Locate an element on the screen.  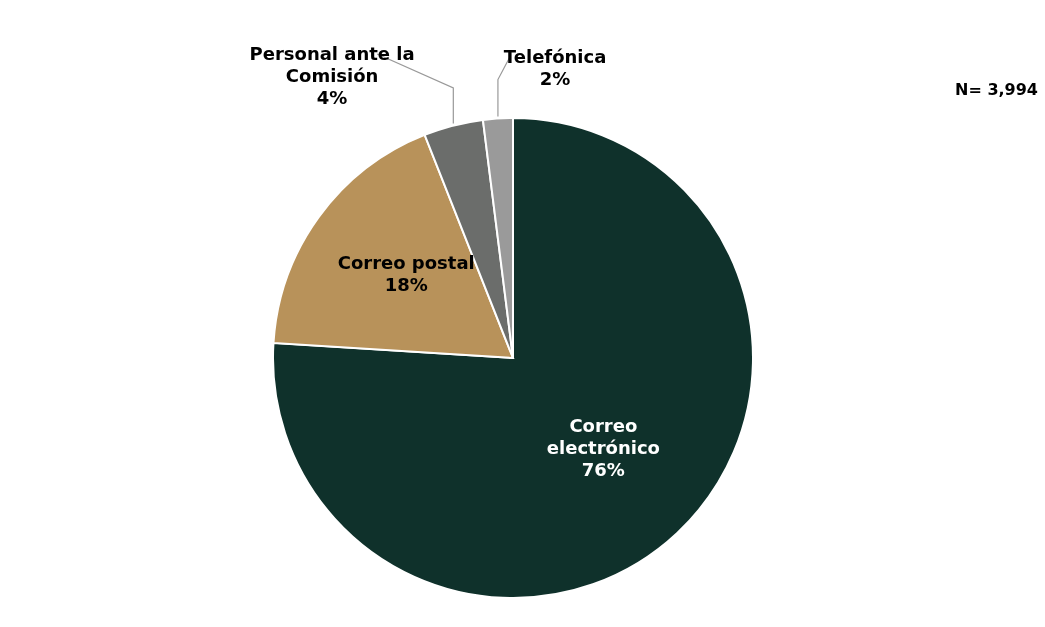
data-label: 4% is located at coordinates (332, 97).